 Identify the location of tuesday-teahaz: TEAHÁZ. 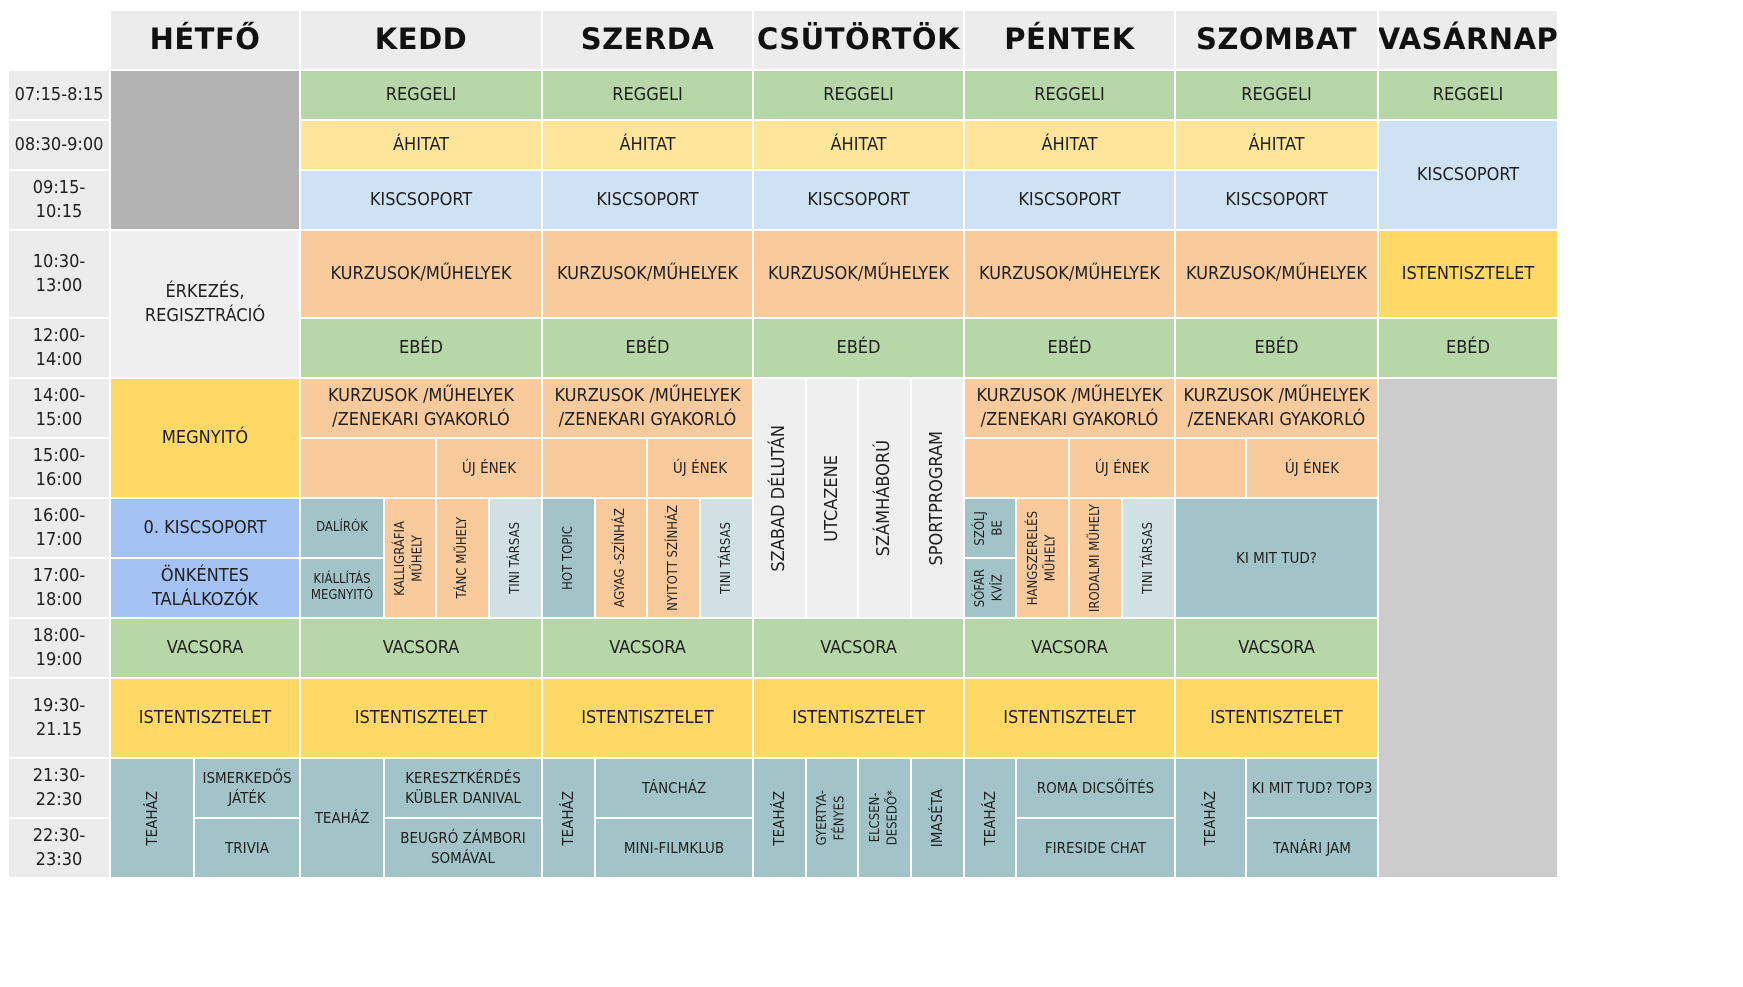
(342, 818).